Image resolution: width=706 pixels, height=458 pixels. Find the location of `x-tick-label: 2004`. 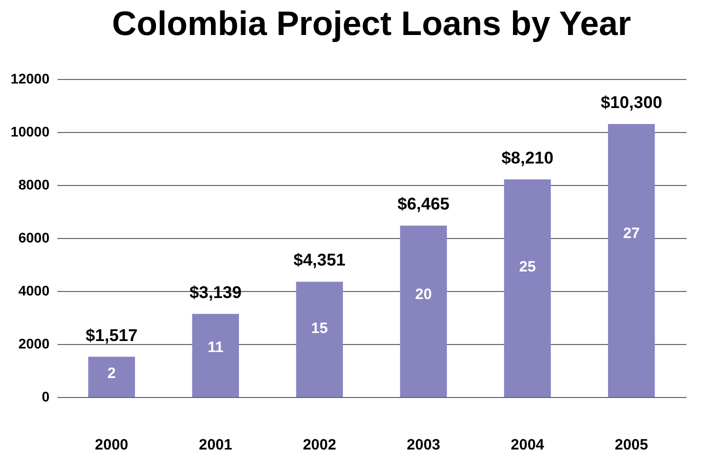

x-tick-label: 2004 is located at coordinates (527, 445).